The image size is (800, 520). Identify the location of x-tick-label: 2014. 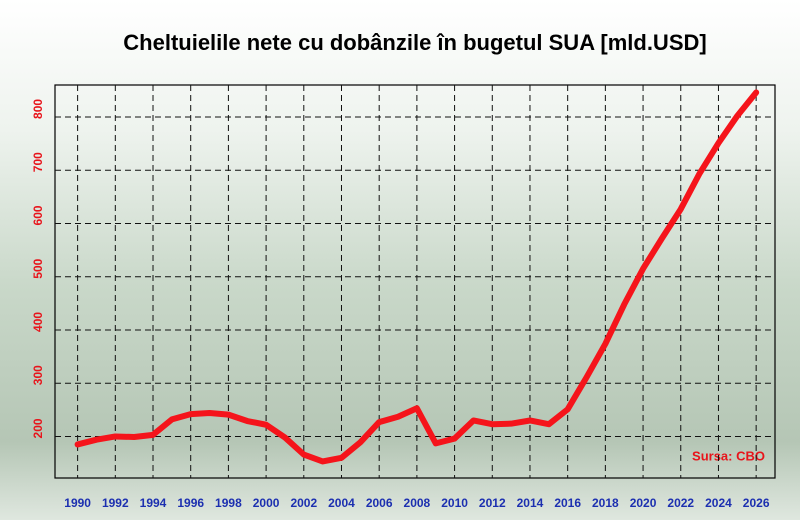
(530, 503).